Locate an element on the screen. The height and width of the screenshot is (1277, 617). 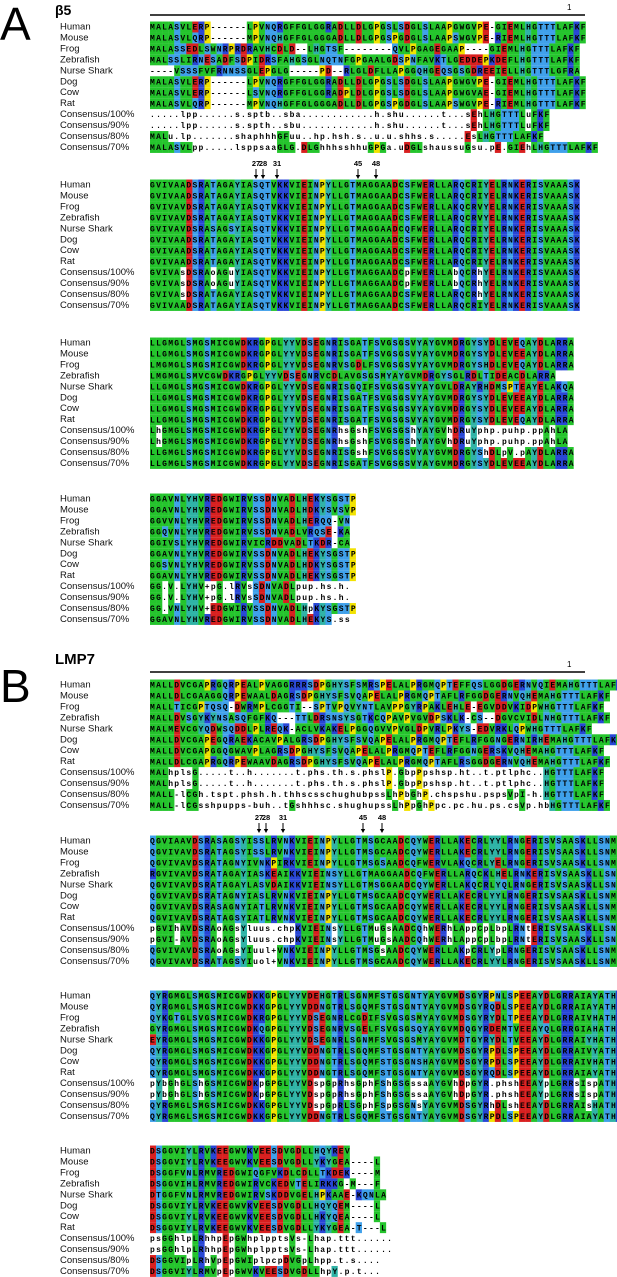
species-name: Consensus/100% is located at coordinates (97, 928).